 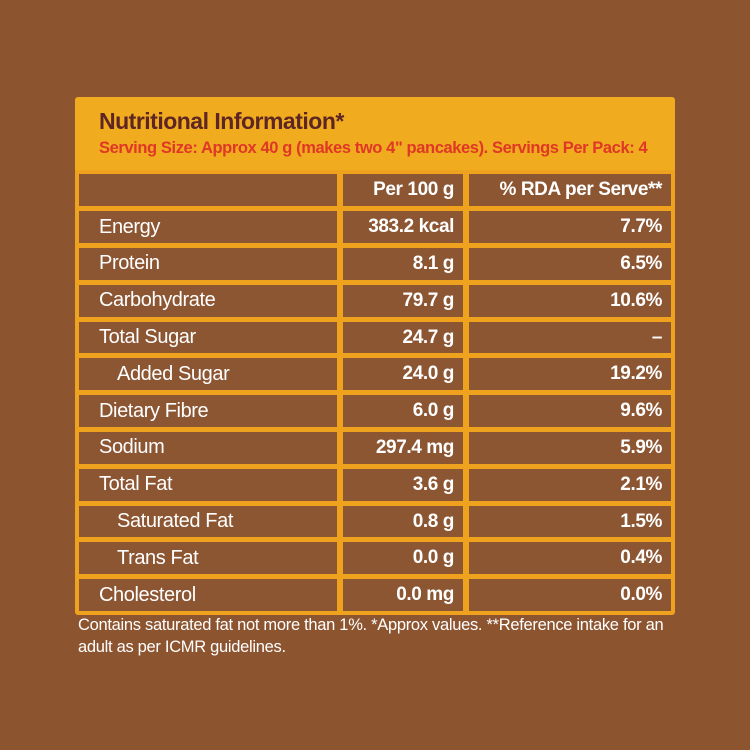 What do you see at coordinates (403, 374) in the screenshot?
I see `row-value-per-100g: 24.0 g` at bounding box center [403, 374].